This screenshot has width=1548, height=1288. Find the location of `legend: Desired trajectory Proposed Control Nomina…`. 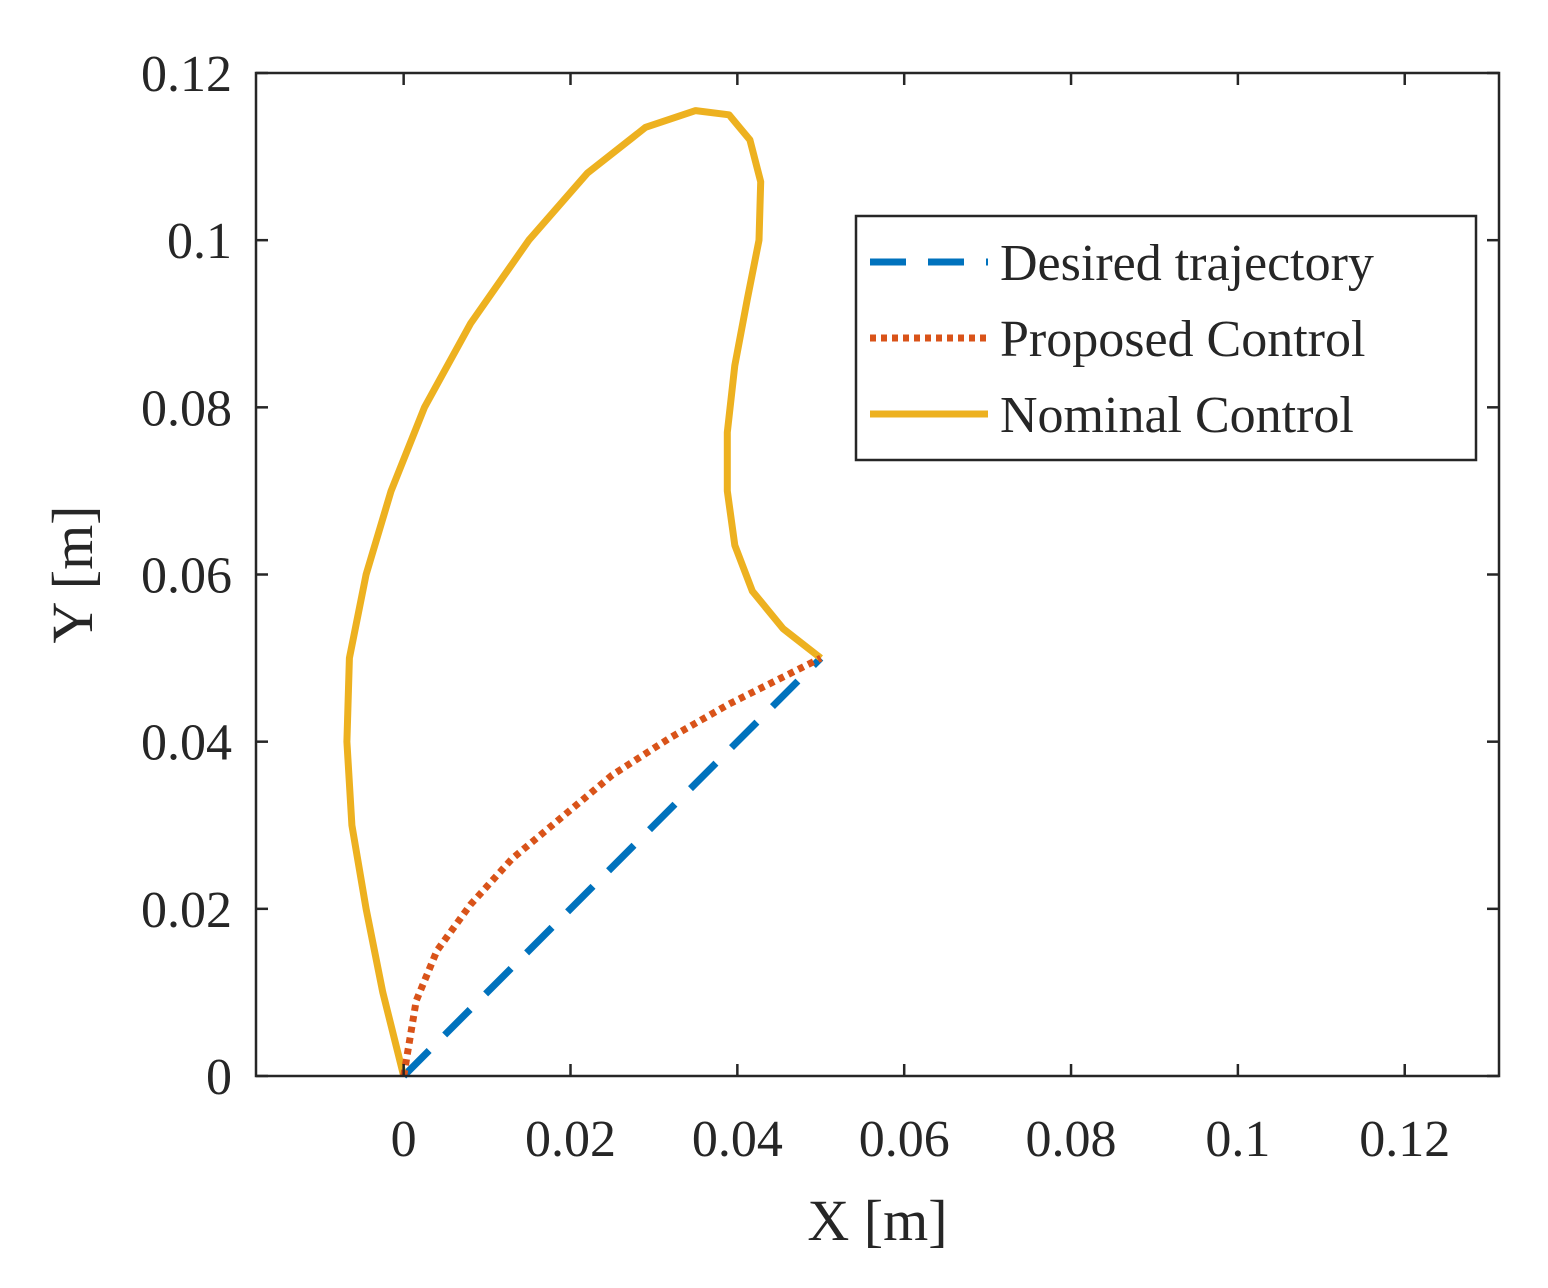

legend: Desired trajectory Proposed Control Nomina… is located at coordinates (1166, 338).